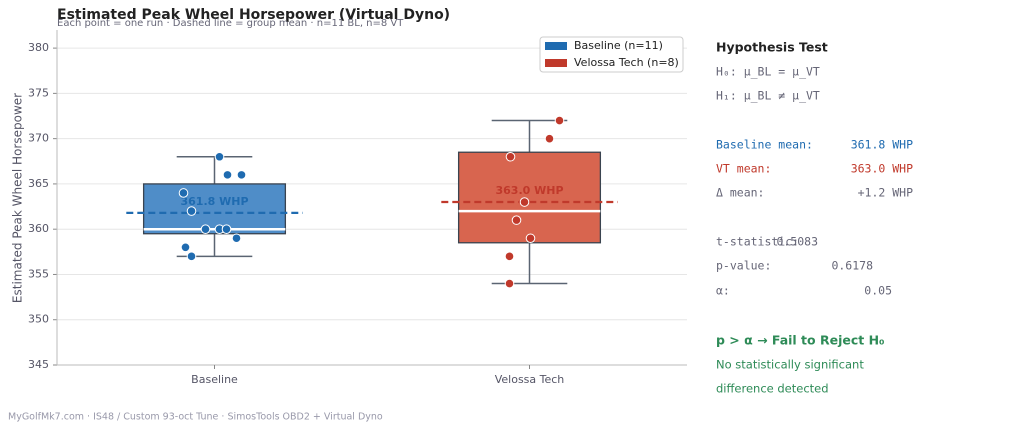 Image resolution: width=1024 pixels, height=430 pixels. I want to click on note: difference detected, so click(772, 389).